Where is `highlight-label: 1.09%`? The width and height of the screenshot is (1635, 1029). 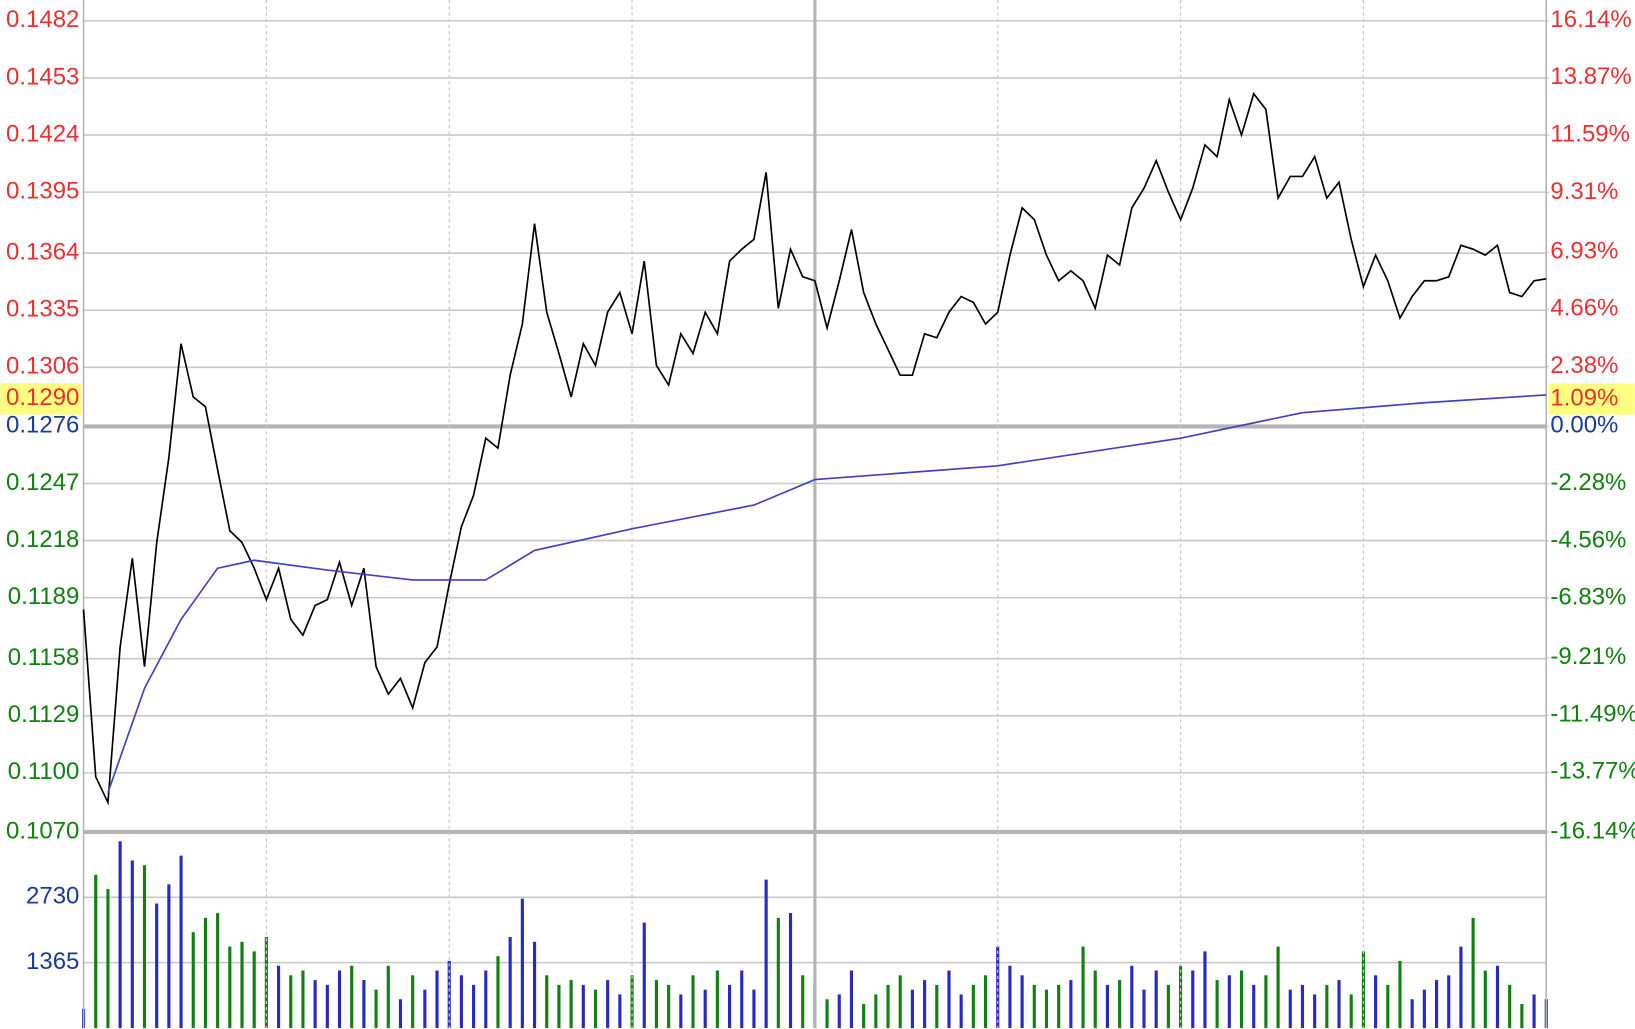
highlight-label: 1.09% is located at coordinates (1584, 397).